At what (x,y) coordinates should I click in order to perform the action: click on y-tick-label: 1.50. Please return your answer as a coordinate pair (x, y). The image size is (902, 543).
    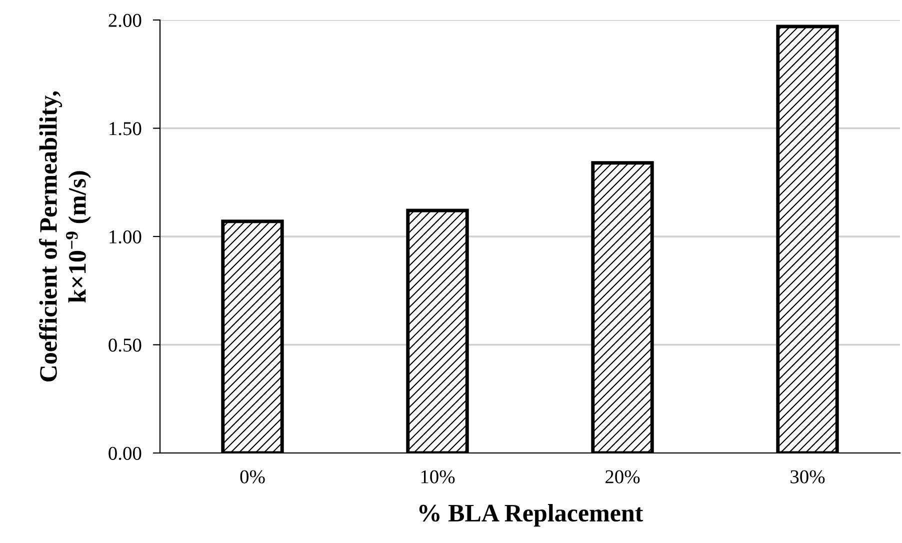
    Looking at the image, I should click on (126, 129).